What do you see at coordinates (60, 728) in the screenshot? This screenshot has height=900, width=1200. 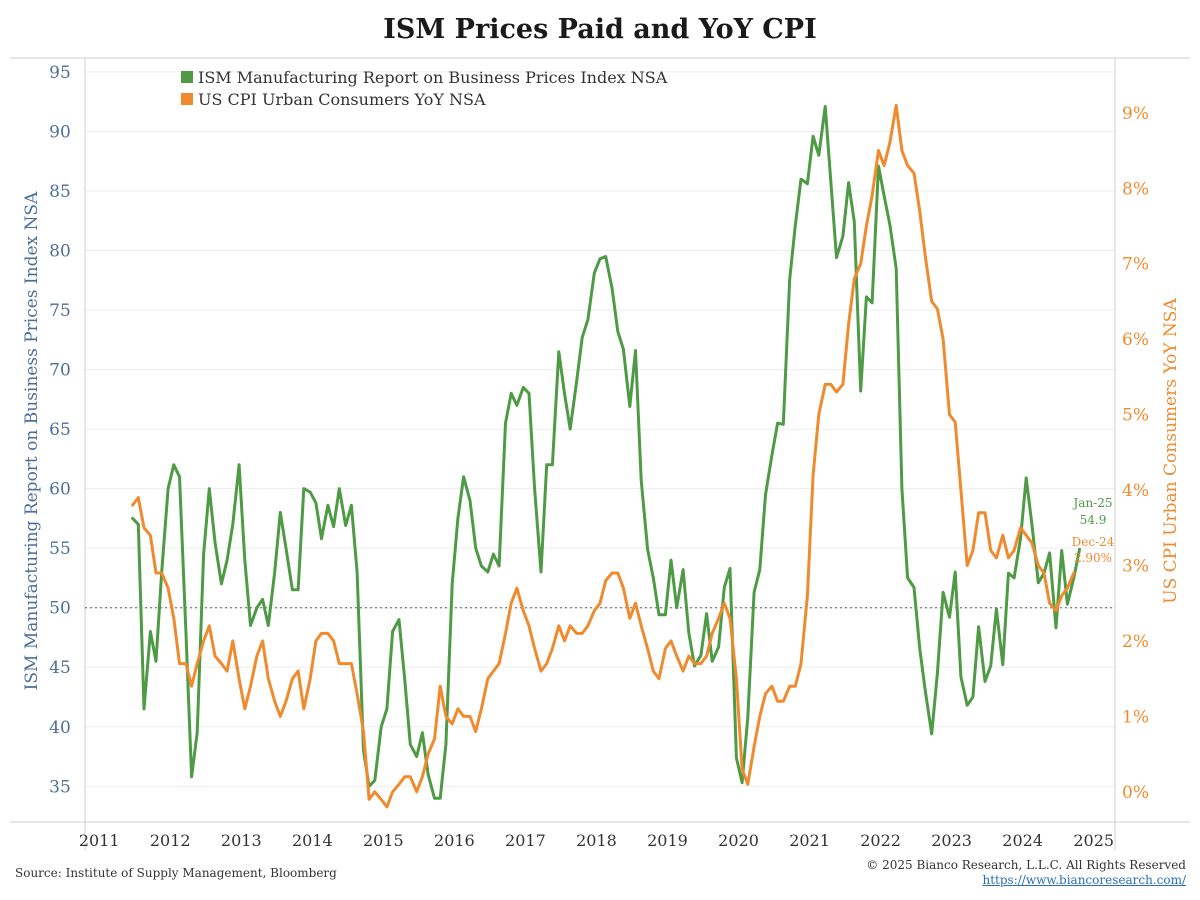 I see `left-axis-tick-label: 40` at bounding box center [60, 728].